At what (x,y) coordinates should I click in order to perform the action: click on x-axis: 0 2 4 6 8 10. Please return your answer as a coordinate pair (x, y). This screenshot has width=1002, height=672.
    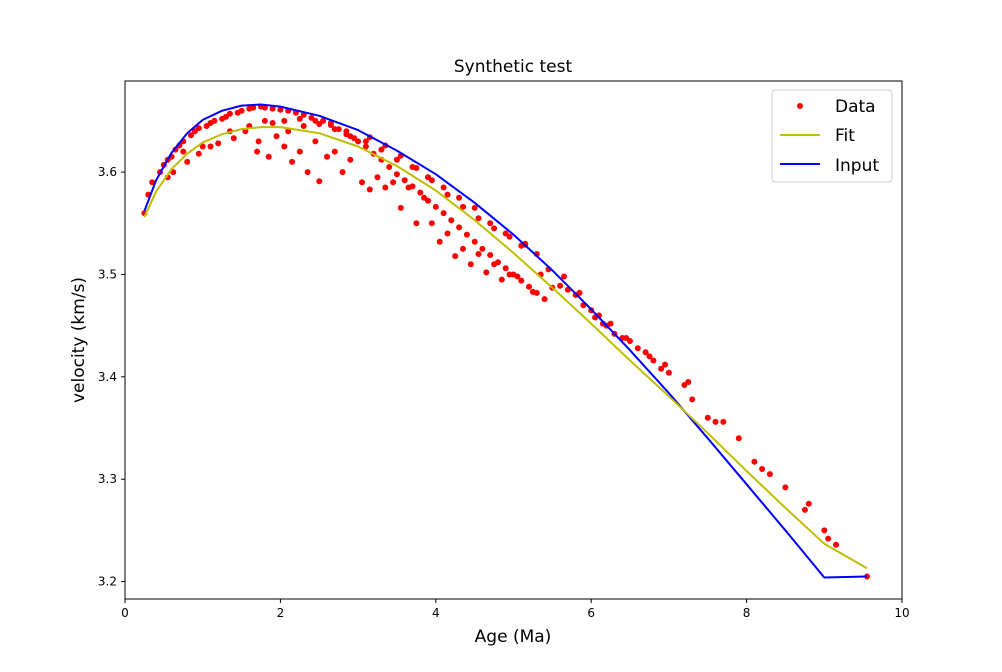
    Looking at the image, I should click on (515, 609).